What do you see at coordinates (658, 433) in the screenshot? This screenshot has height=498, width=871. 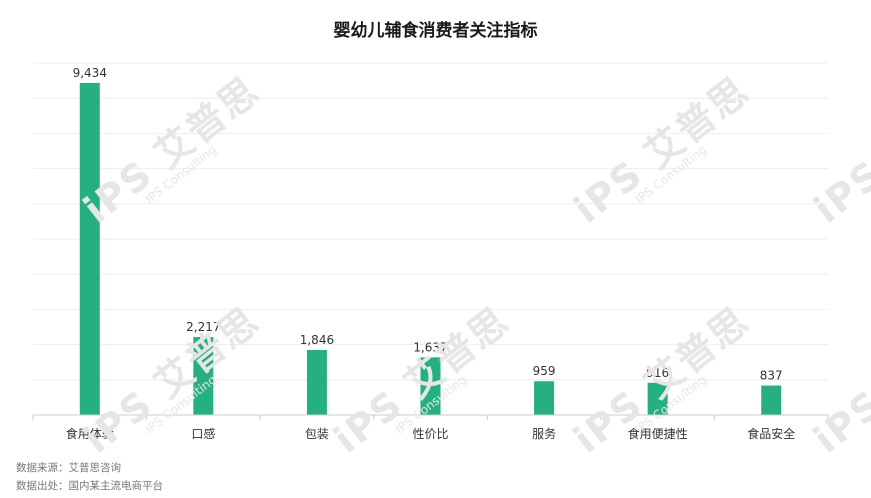 I see `x-tick-label: 食用便捷性` at bounding box center [658, 433].